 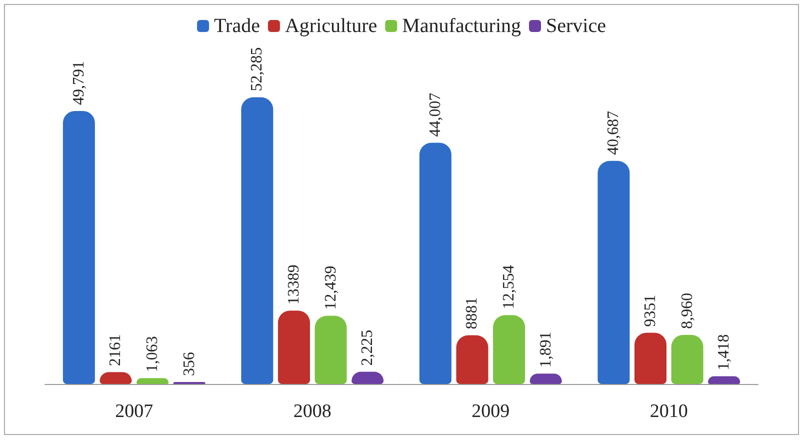 I want to click on data-label: 13389, so click(x=293, y=284).